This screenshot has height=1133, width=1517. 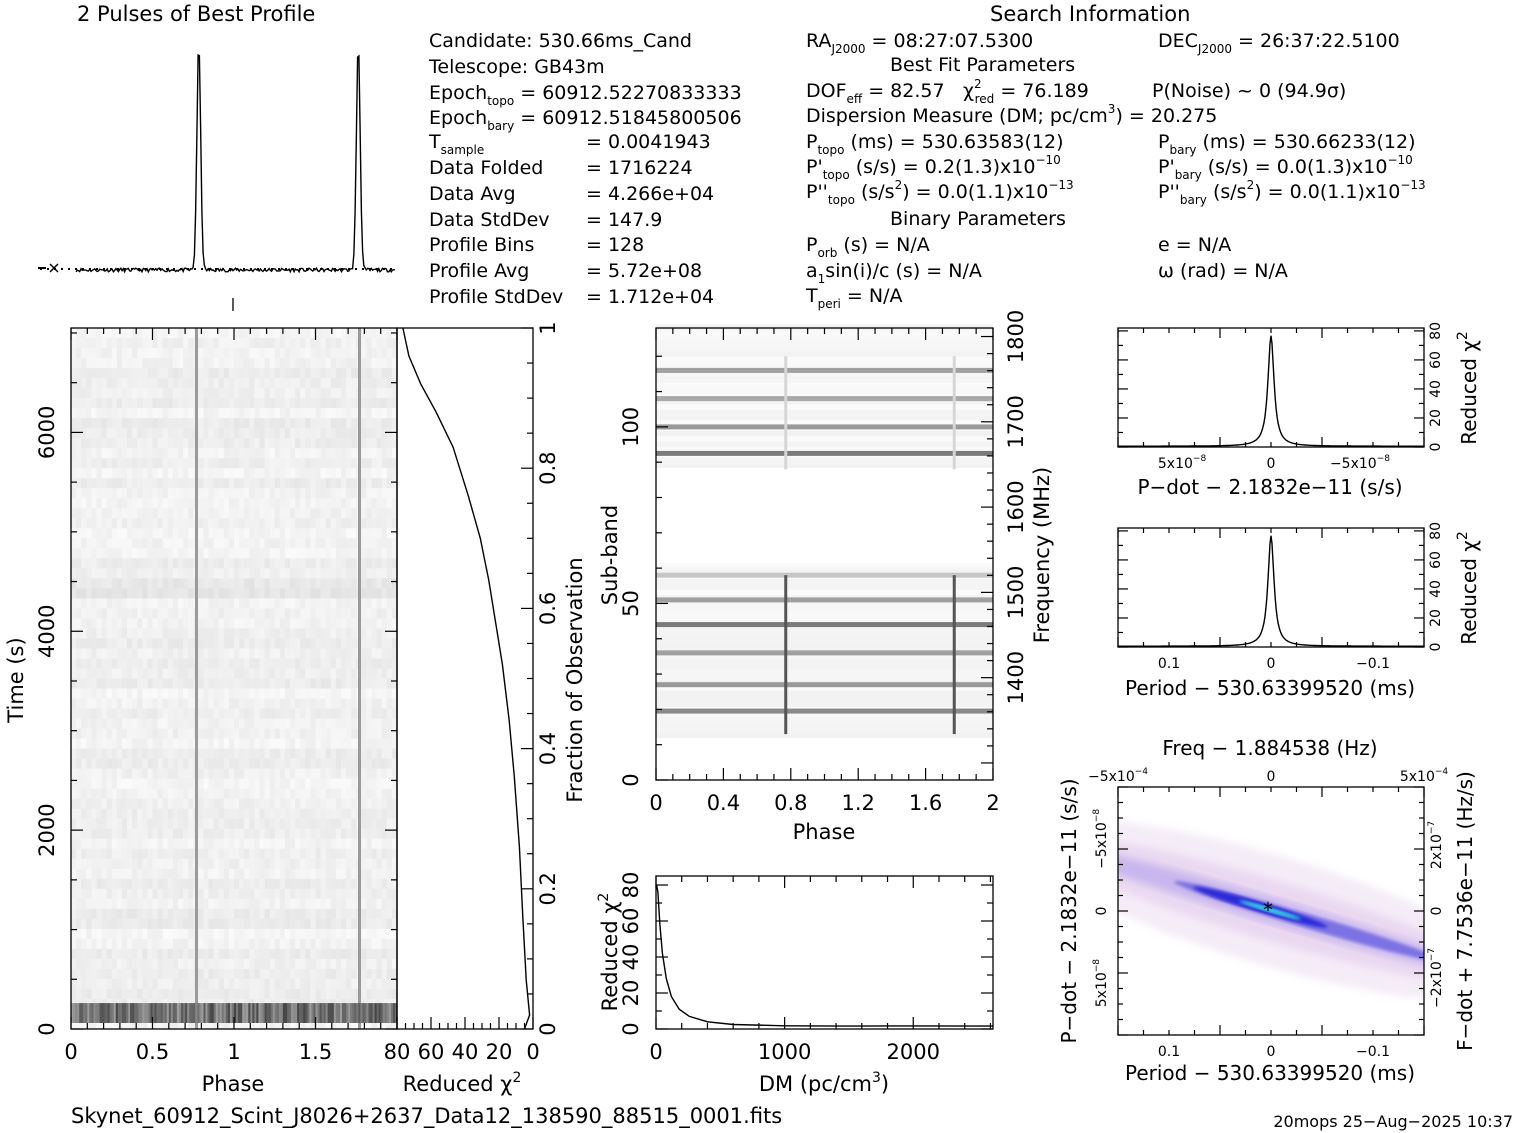 What do you see at coordinates (954, 655) in the screenshot?
I see `subband-pulse-track` at bounding box center [954, 655].